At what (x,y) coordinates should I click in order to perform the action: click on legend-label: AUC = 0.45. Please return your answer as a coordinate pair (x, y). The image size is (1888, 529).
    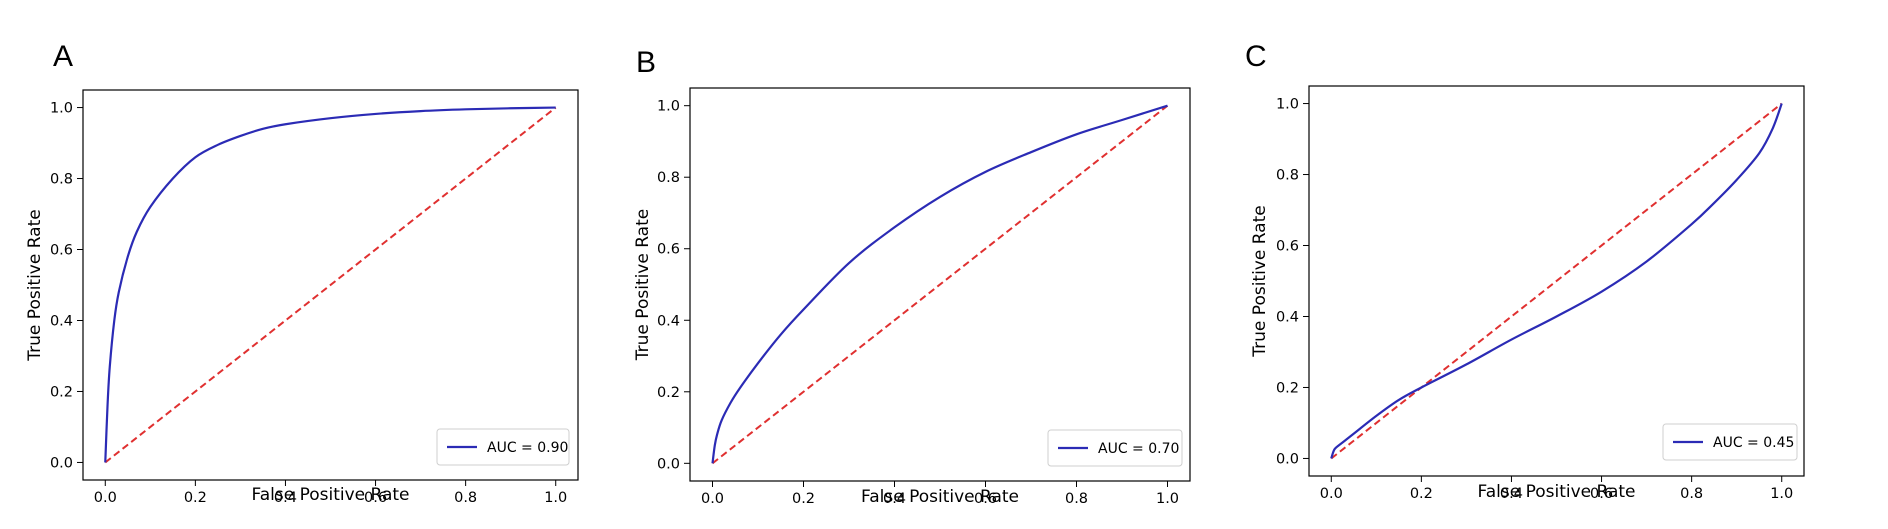
    Looking at the image, I should click on (1753, 443).